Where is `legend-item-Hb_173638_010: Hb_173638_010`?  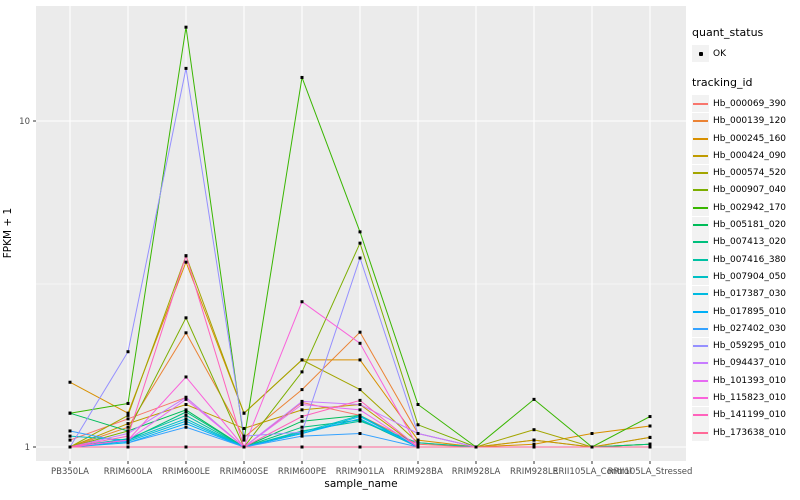 legend-item-Hb_173638_010: Hb_173638_010 is located at coordinates (745, 433).